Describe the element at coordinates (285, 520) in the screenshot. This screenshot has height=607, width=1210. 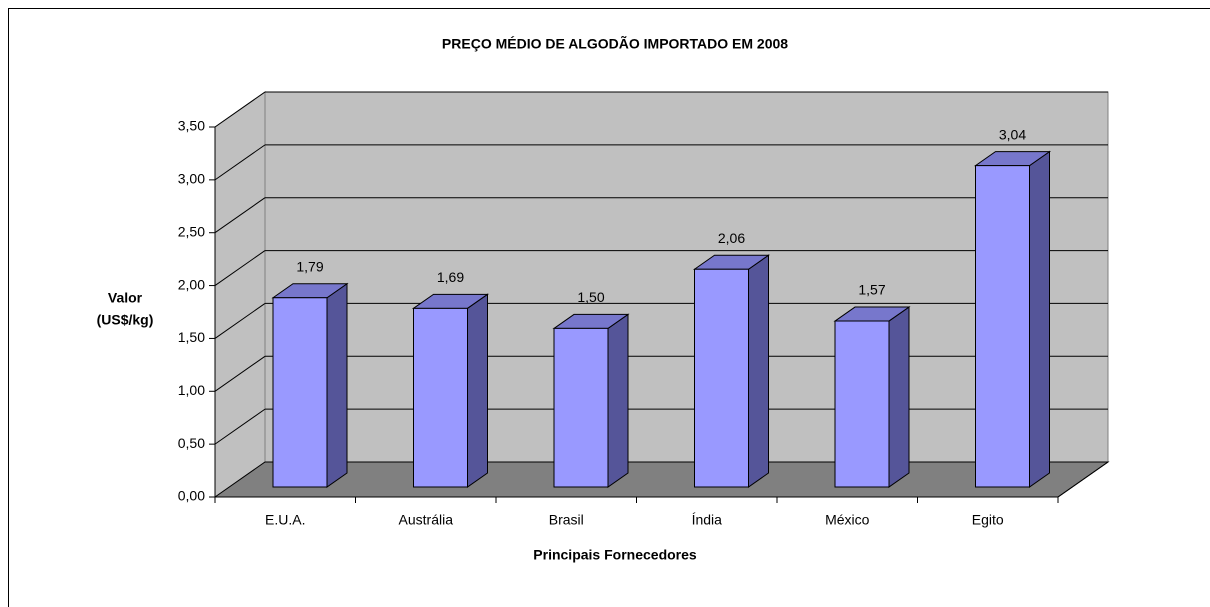
I see `x-tick-label: E.U.A.` at that location.